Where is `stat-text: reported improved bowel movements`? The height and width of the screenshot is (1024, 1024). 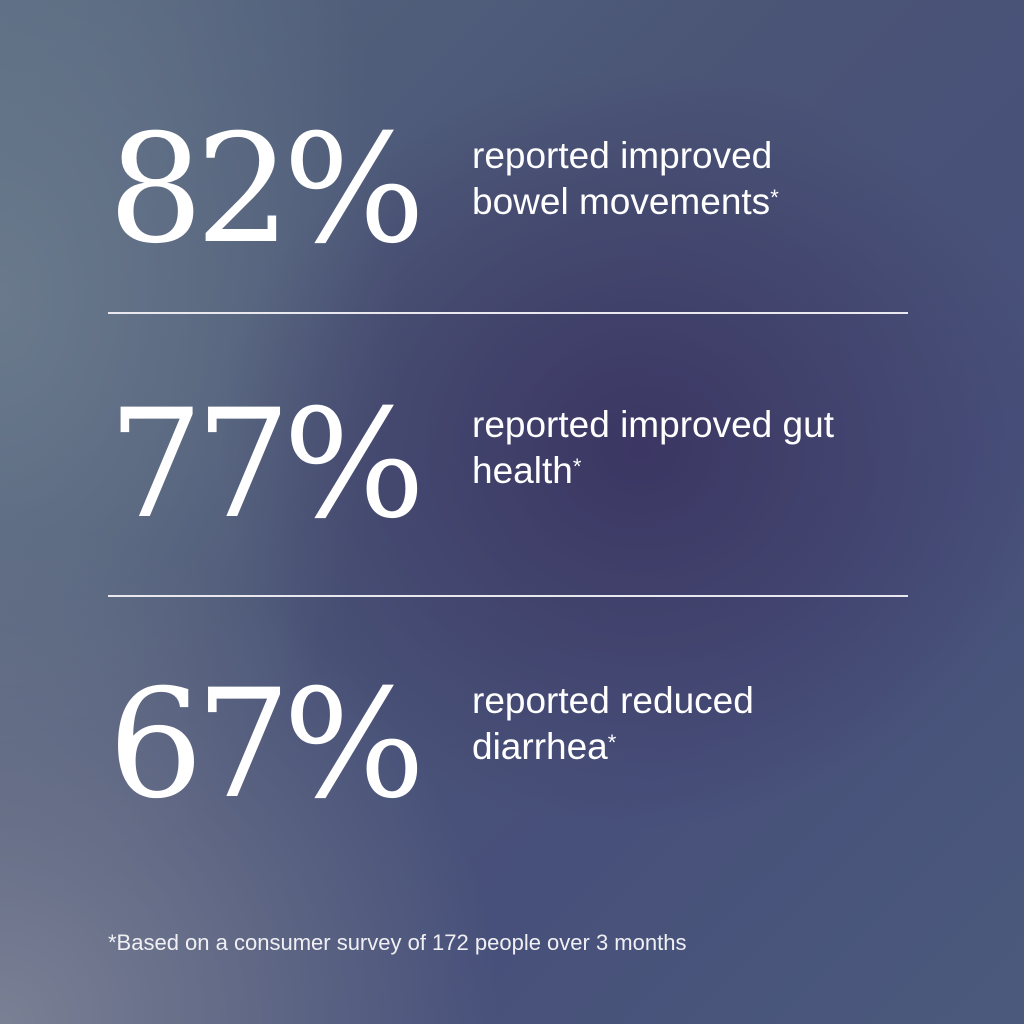 stat-text: reported improved bowel movements is located at coordinates (622, 178).